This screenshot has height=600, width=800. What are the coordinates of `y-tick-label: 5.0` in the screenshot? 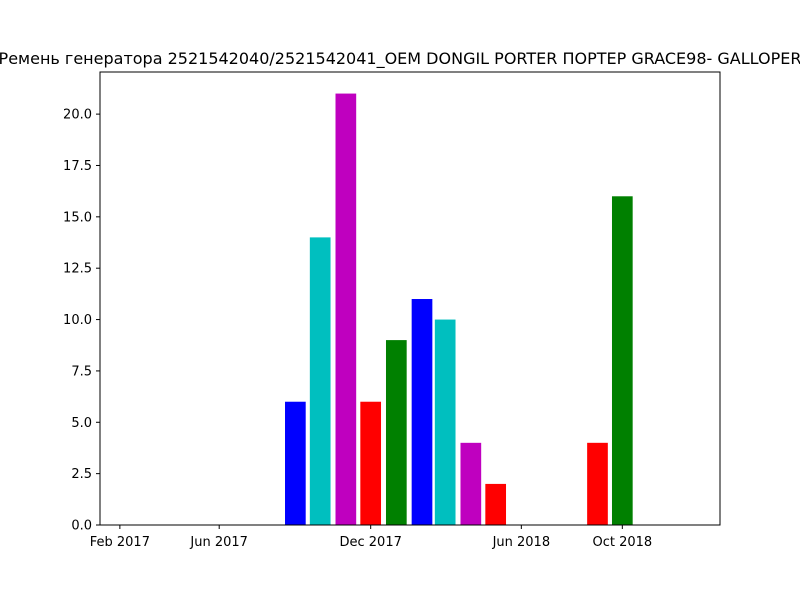 It's located at (81, 423).